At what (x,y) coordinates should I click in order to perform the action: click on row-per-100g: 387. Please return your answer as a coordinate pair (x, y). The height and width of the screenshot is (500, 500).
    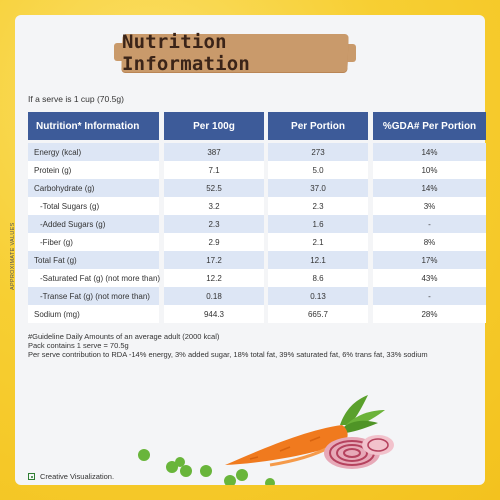
    Looking at the image, I should click on (214, 152).